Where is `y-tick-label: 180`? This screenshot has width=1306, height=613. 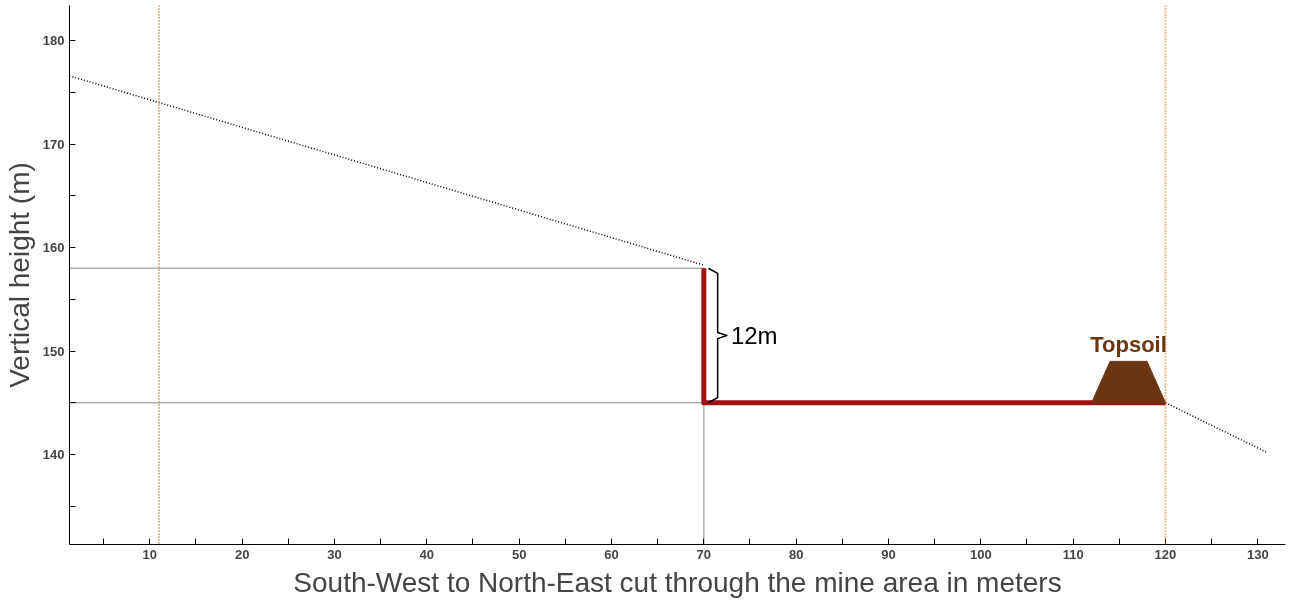 y-tick-label: 180 is located at coordinates (53, 41).